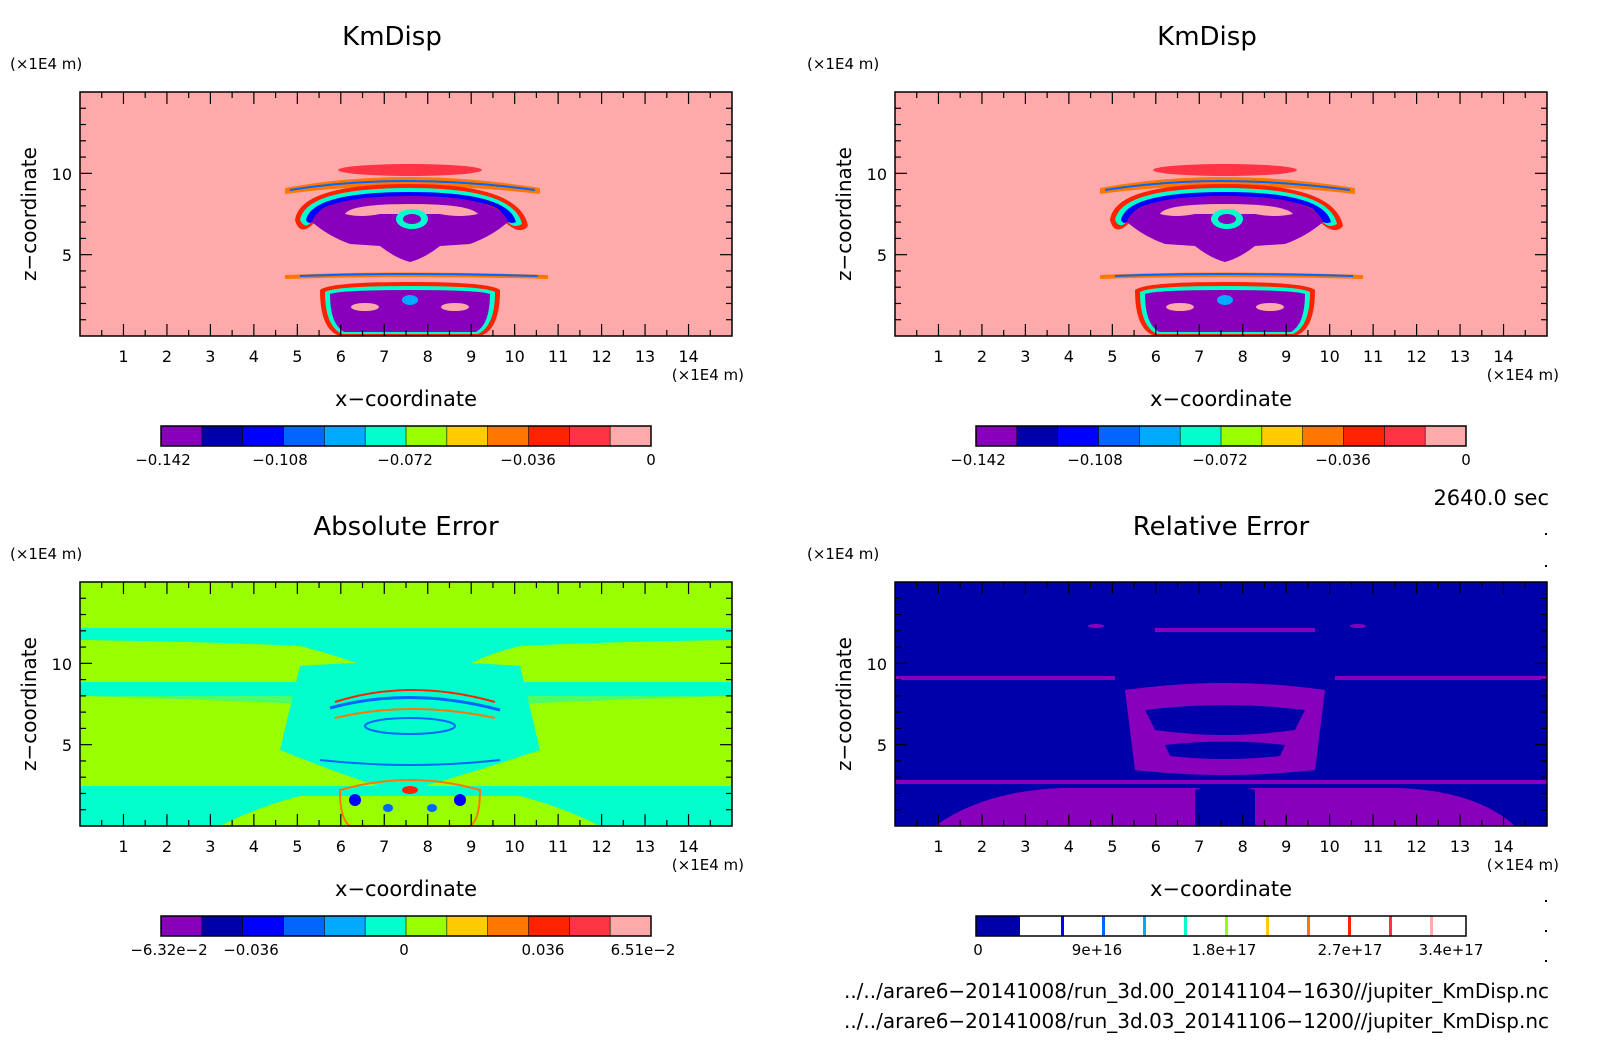 This screenshot has height=1058, width=1604. I want to click on colorbar-tick-label: −0.072, so click(1220, 460).